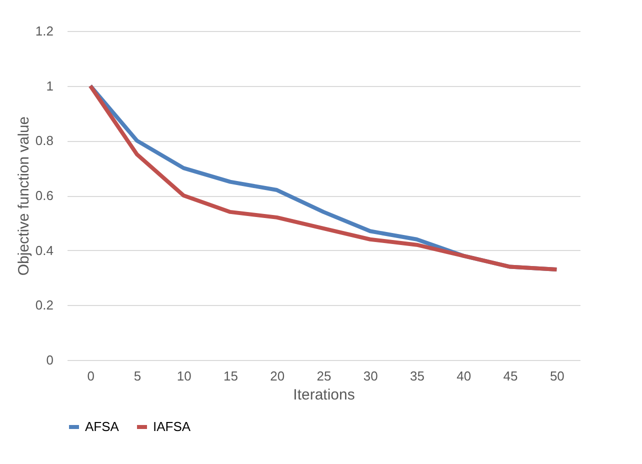 The height and width of the screenshot is (464, 642). What do you see at coordinates (277, 376) in the screenshot?
I see `x-tick-label: 20` at bounding box center [277, 376].